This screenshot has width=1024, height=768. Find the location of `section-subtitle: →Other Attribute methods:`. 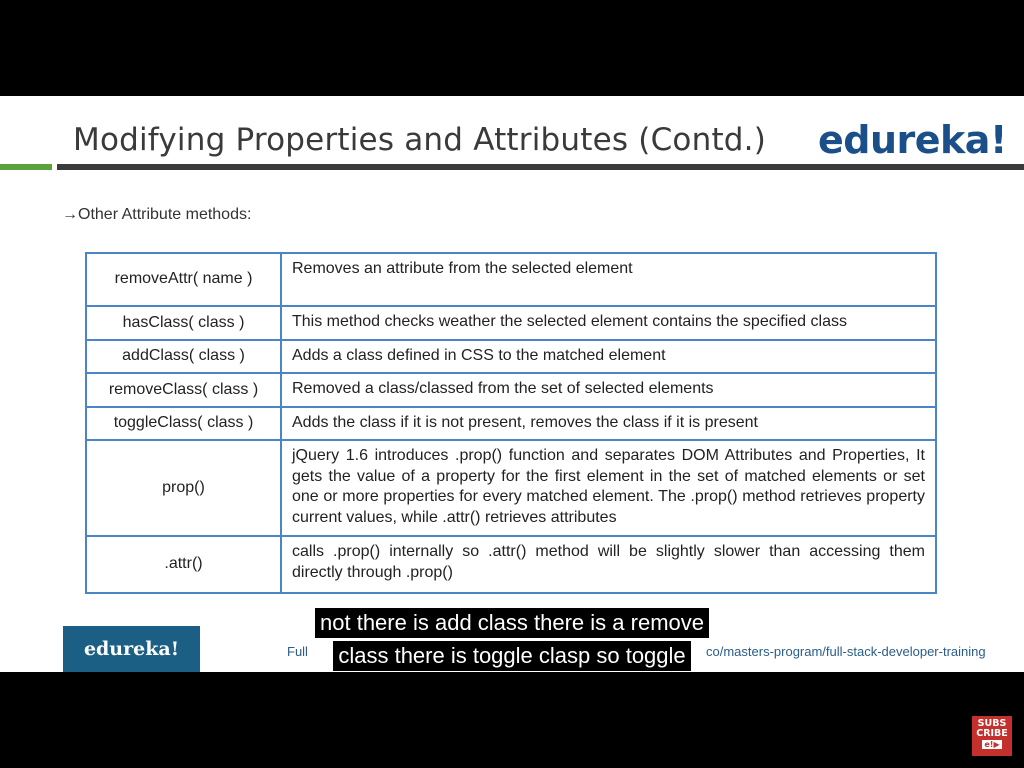

section-subtitle: →Other Attribute methods: is located at coordinates (157, 214).